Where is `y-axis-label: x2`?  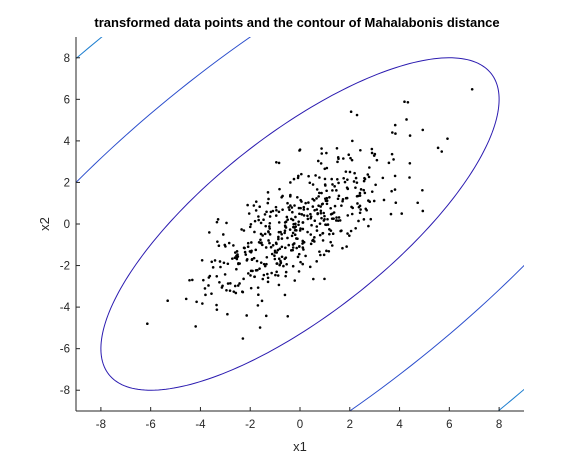
y-axis-label: x2 is located at coordinates (44, 224).